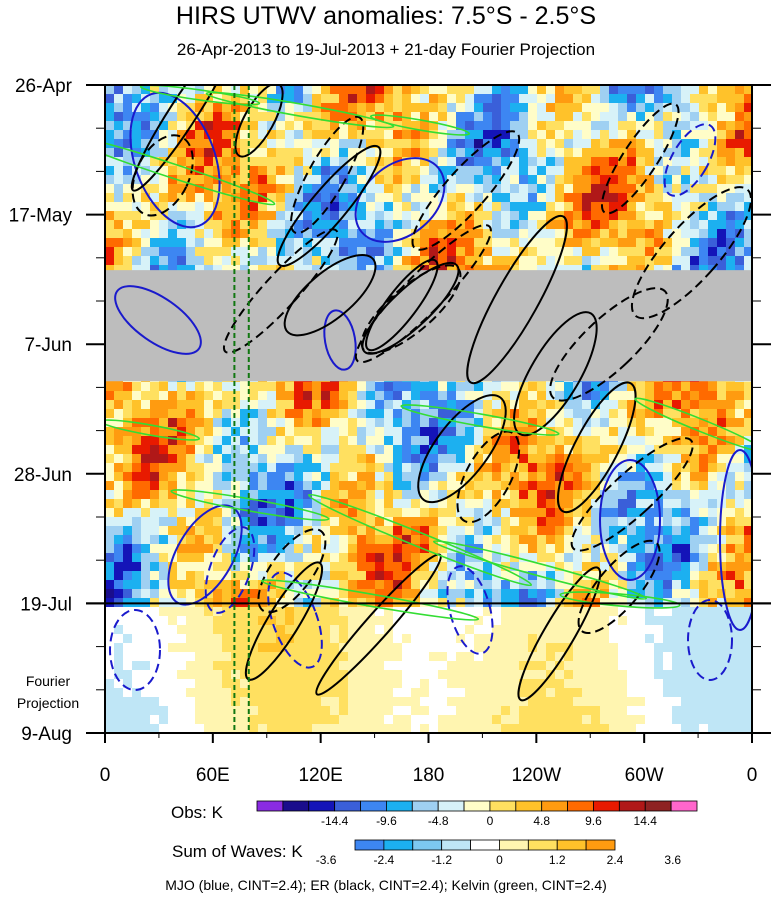 The height and width of the screenshot is (899, 772). I want to click on obs-colorbar-tick-label: -9.6, so click(386, 821).